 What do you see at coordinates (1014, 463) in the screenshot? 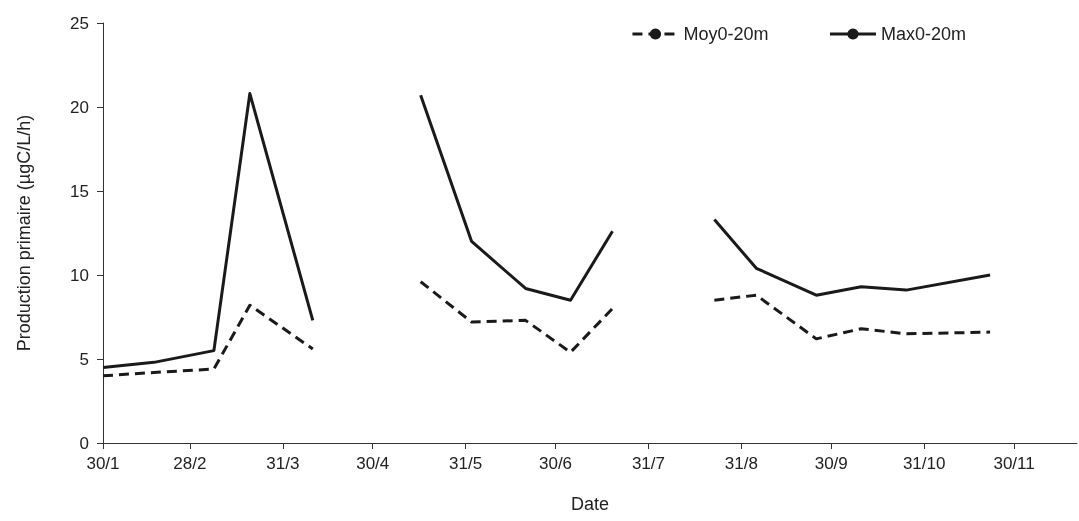
I see `x-tick-label: 30/11` at bounding box center [1014, 463].